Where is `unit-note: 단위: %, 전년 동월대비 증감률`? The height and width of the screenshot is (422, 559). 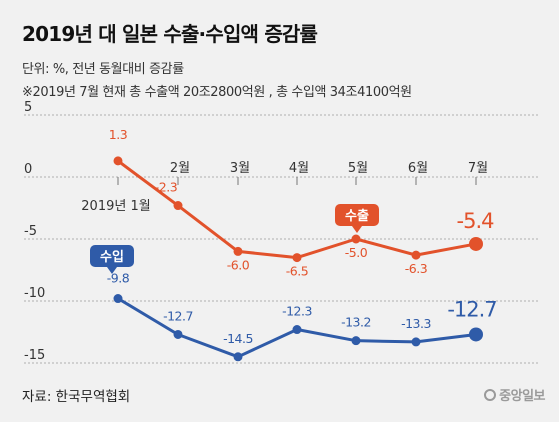
unit-note: 단위: %, 전년 동월대비 증감률 is located at coordinates (103, 69).